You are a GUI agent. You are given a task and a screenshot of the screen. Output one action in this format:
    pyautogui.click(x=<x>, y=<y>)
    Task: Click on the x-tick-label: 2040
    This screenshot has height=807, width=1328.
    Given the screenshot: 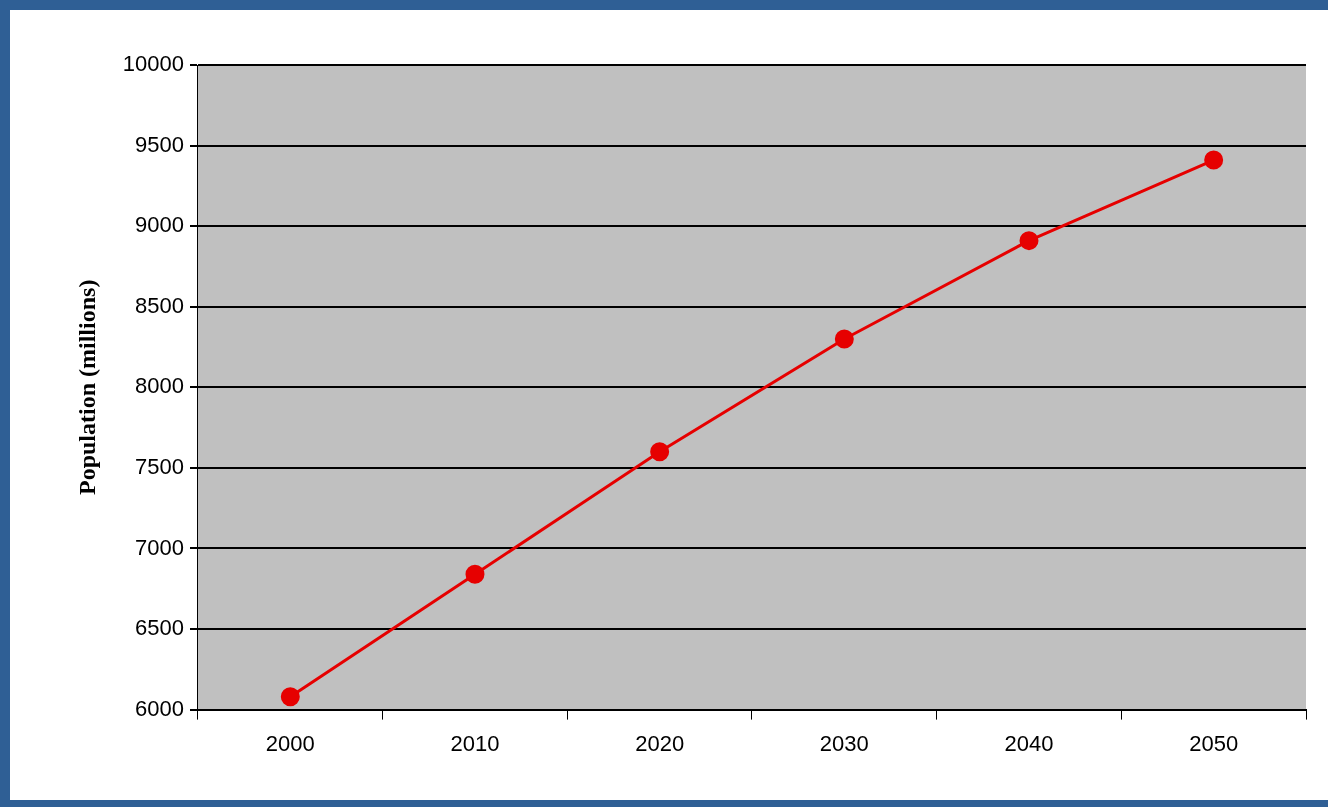 What is the action you would take?
    pyautogui.click(x=1029, y=743)
    